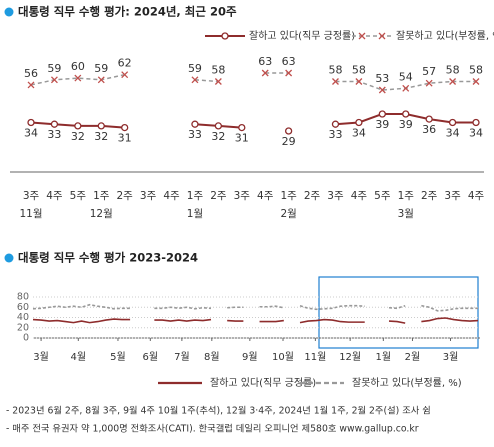 This screenshot has width=494, height=447. Describe the element at coordinates (118, 357) in the screenshot. I see `x-tick-label: 5월` at that location.